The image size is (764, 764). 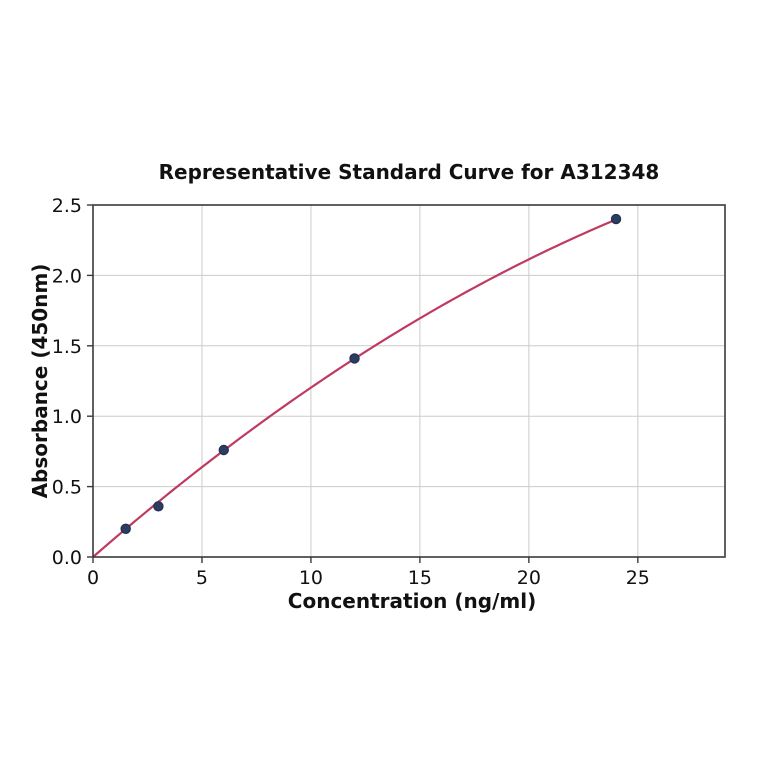 What do you see at coordinates (67, 276) in the screenshot?
I see `y-tick-label: 2.0` at bounding box center [67, 276].